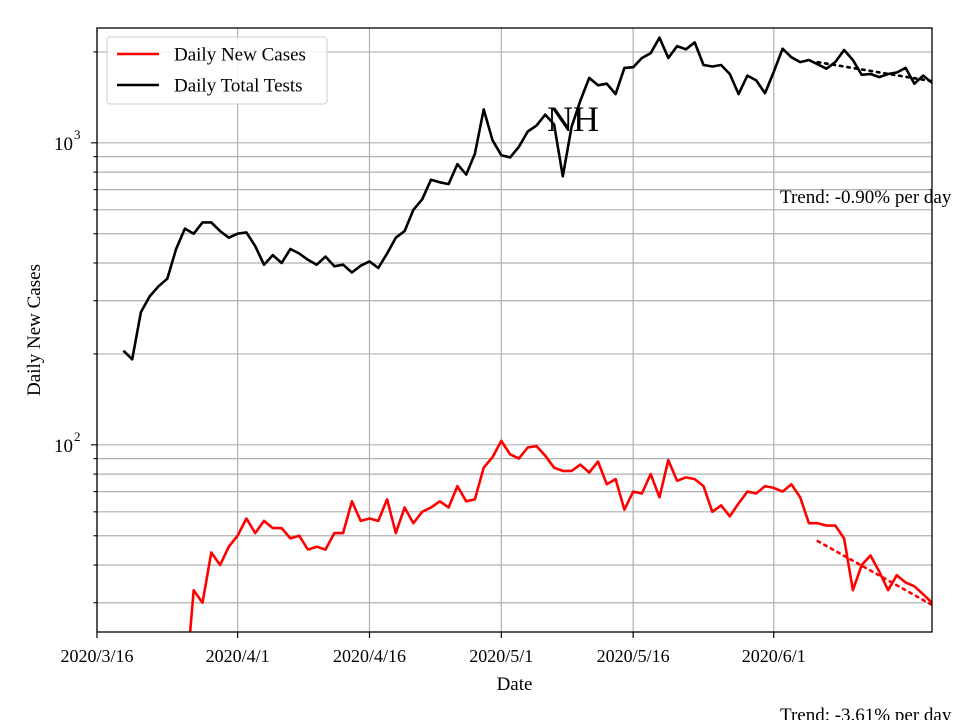 This screenshot has width=960, height=720. What do you see at coordinates (515, 684) in the screenshot?
I see `x-axis-label: Date` at bounding box center [515, 684].